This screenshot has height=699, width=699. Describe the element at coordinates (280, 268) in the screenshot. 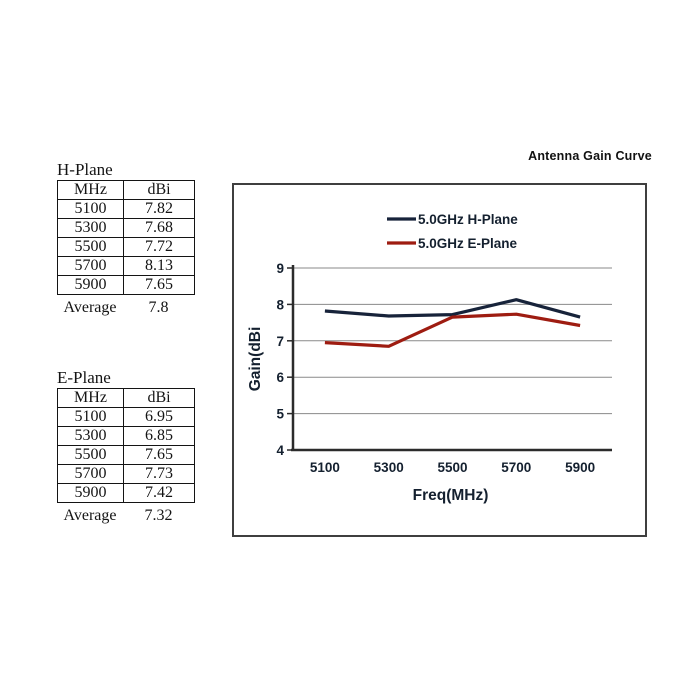

I see `y-tick-label: 9` at that location.